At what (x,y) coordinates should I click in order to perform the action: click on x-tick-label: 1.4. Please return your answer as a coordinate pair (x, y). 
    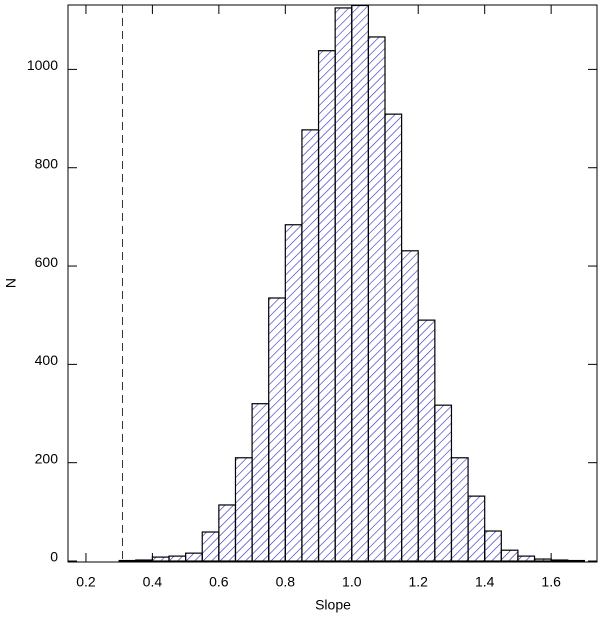
    Looking at the image, I should click on (485, 582).